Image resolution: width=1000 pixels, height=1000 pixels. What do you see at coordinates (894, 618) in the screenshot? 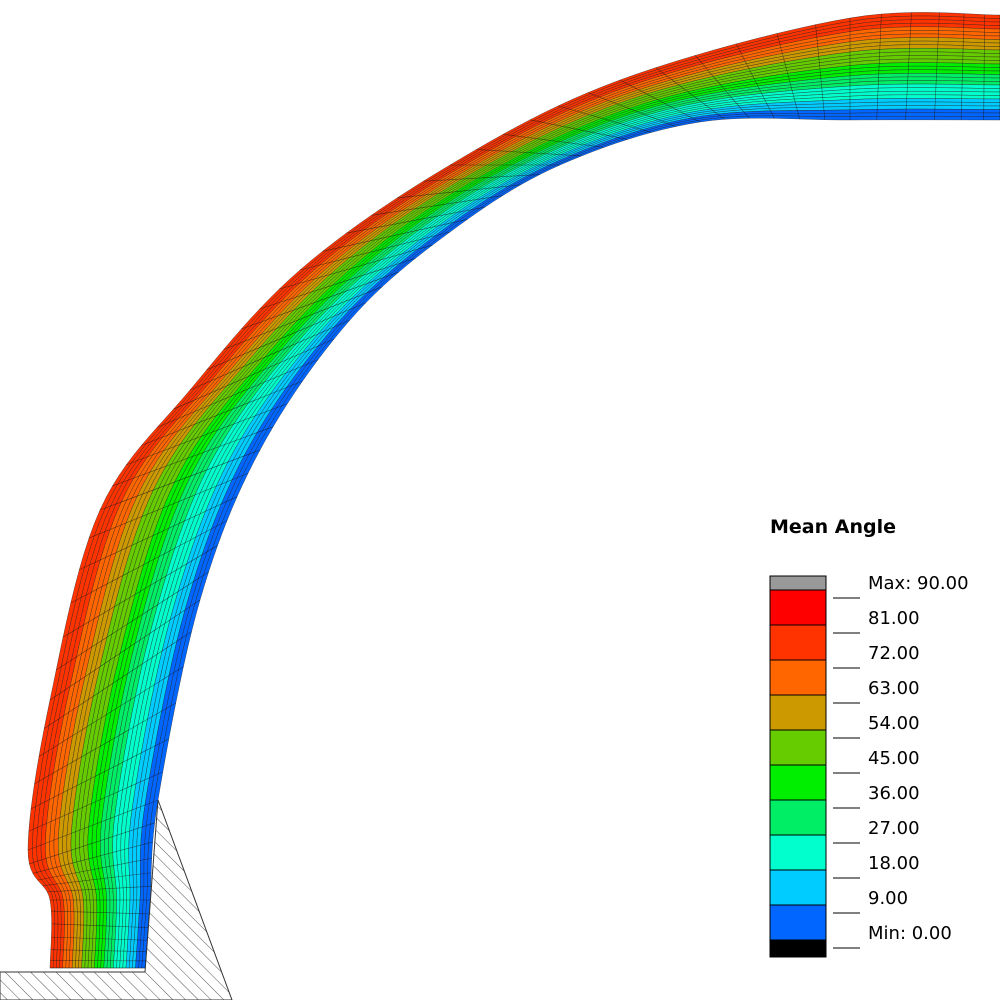
I see `legend-label: 81.00` at bounding box center [894, 618].